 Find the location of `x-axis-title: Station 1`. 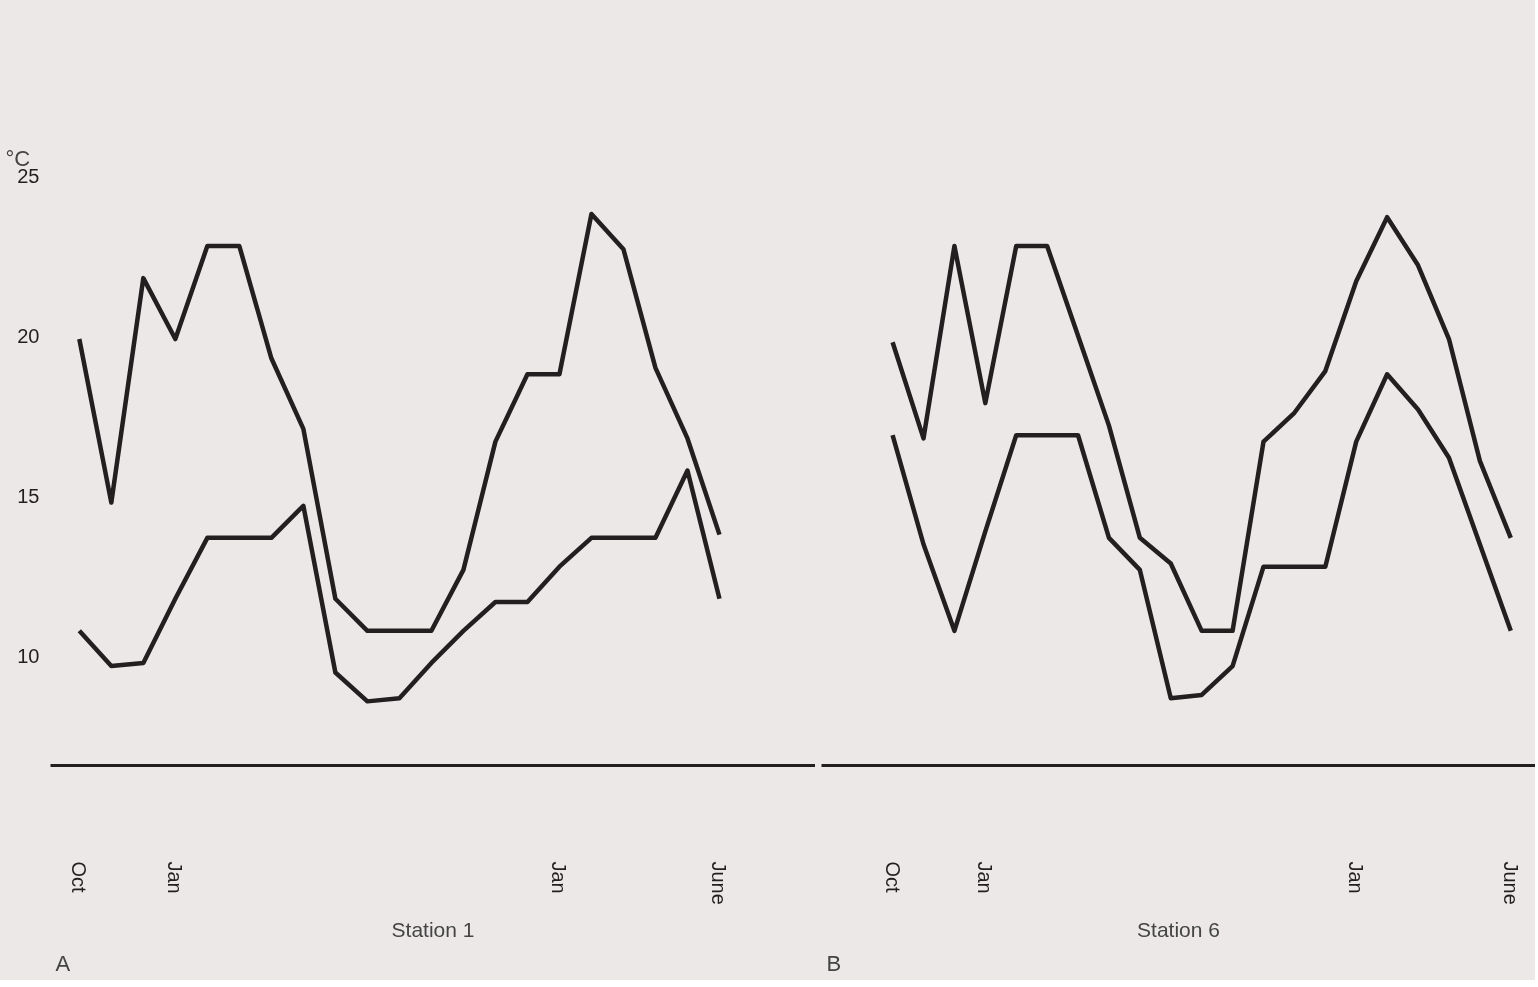

x-axis-title: Station 1 is located at coordinates (433, 929).